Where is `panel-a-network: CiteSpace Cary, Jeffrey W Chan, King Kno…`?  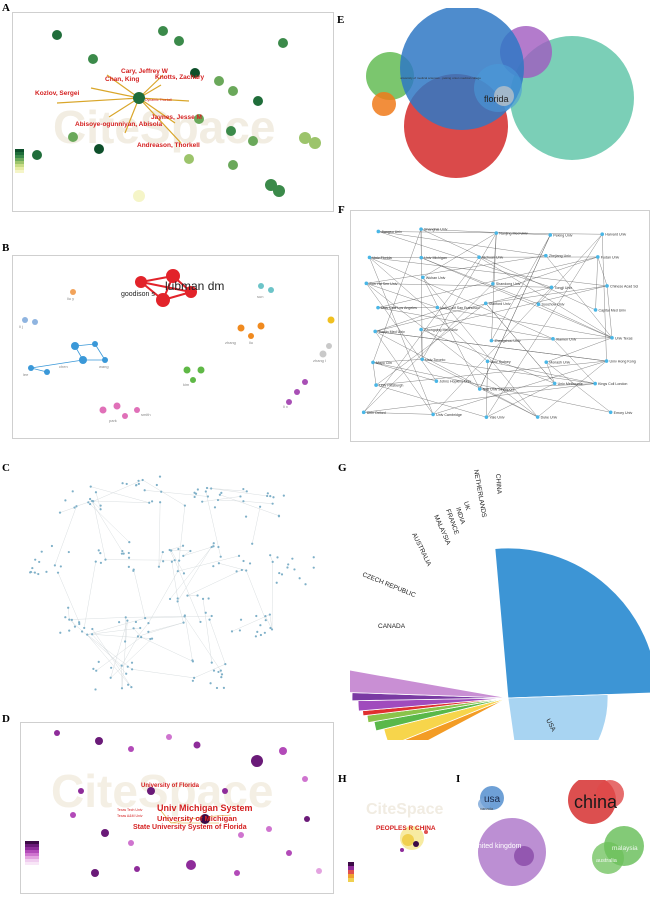
panel-a-network: CiteSpace Cary, Jeffrey W Chan, King Kno… is located at coordinates (173, 112).